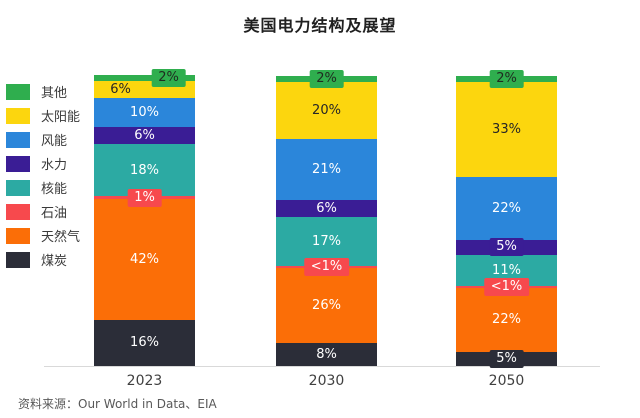  I want to click on bar-segment-2030-核能: 17%, so click(326, 242).